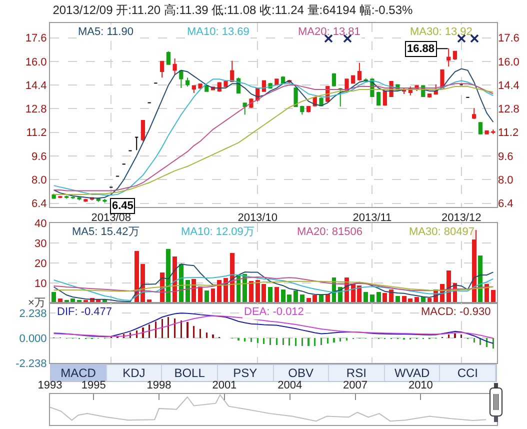  I want to click on y-tick-label: 9.6, so click(39, 156).